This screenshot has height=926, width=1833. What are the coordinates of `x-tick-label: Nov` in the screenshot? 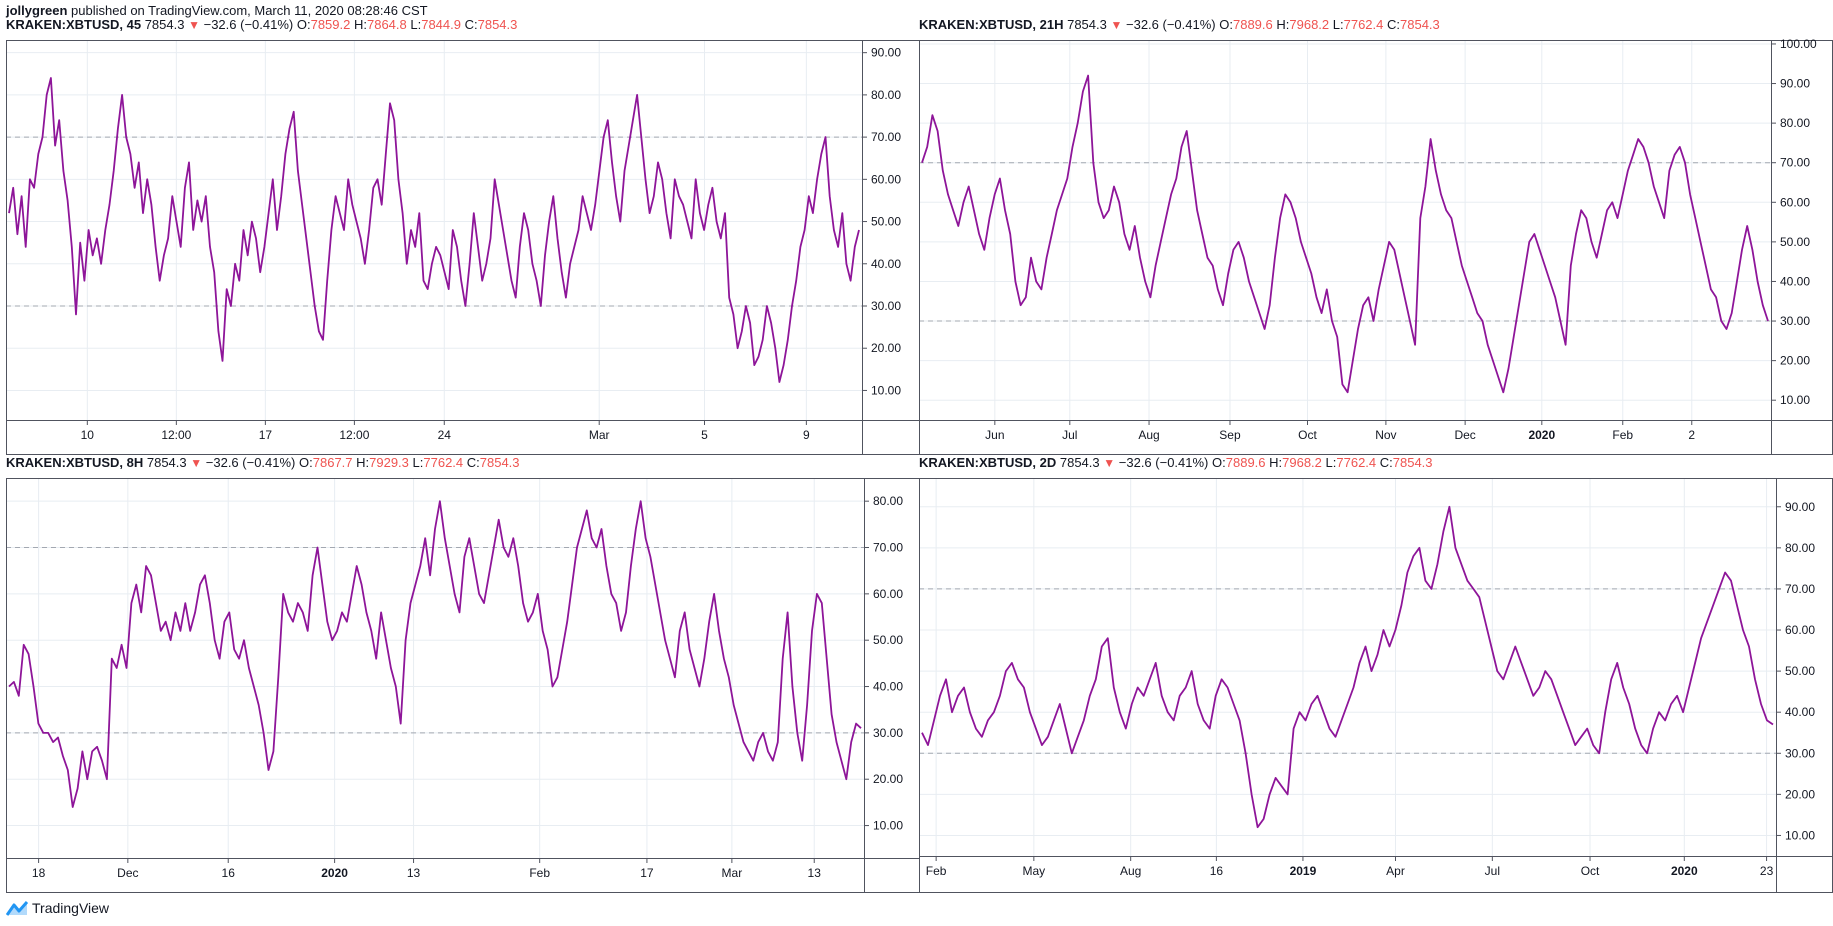 It's located at (1385, 435).